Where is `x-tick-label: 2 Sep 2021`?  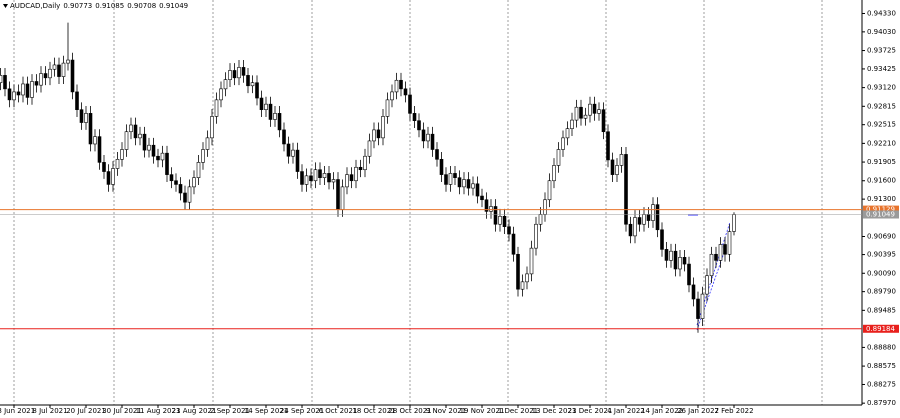
x-tick-label: 2 Sep 2021 is located at coordinates (230, 411).